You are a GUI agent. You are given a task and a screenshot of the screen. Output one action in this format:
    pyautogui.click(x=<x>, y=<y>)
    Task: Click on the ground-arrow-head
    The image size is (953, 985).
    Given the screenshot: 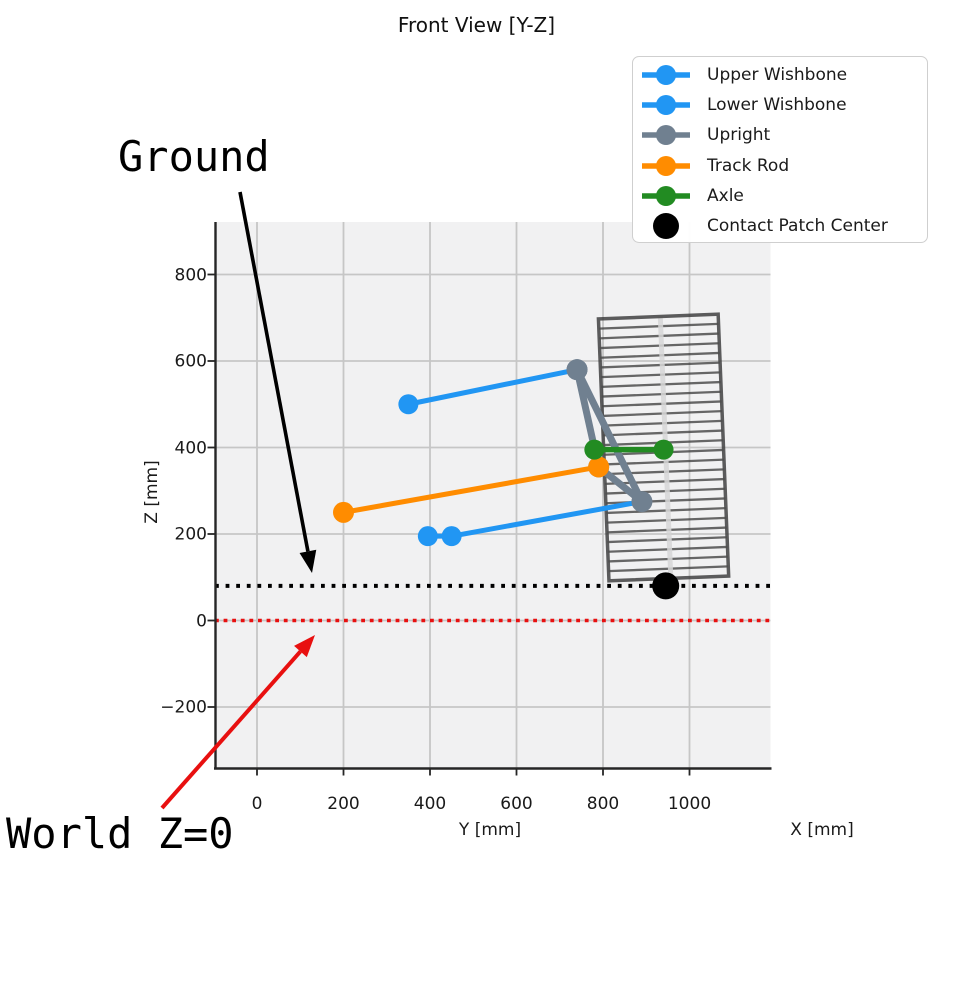 What is the action you would take?
    pyautogui.click(x=308, y=561)
    